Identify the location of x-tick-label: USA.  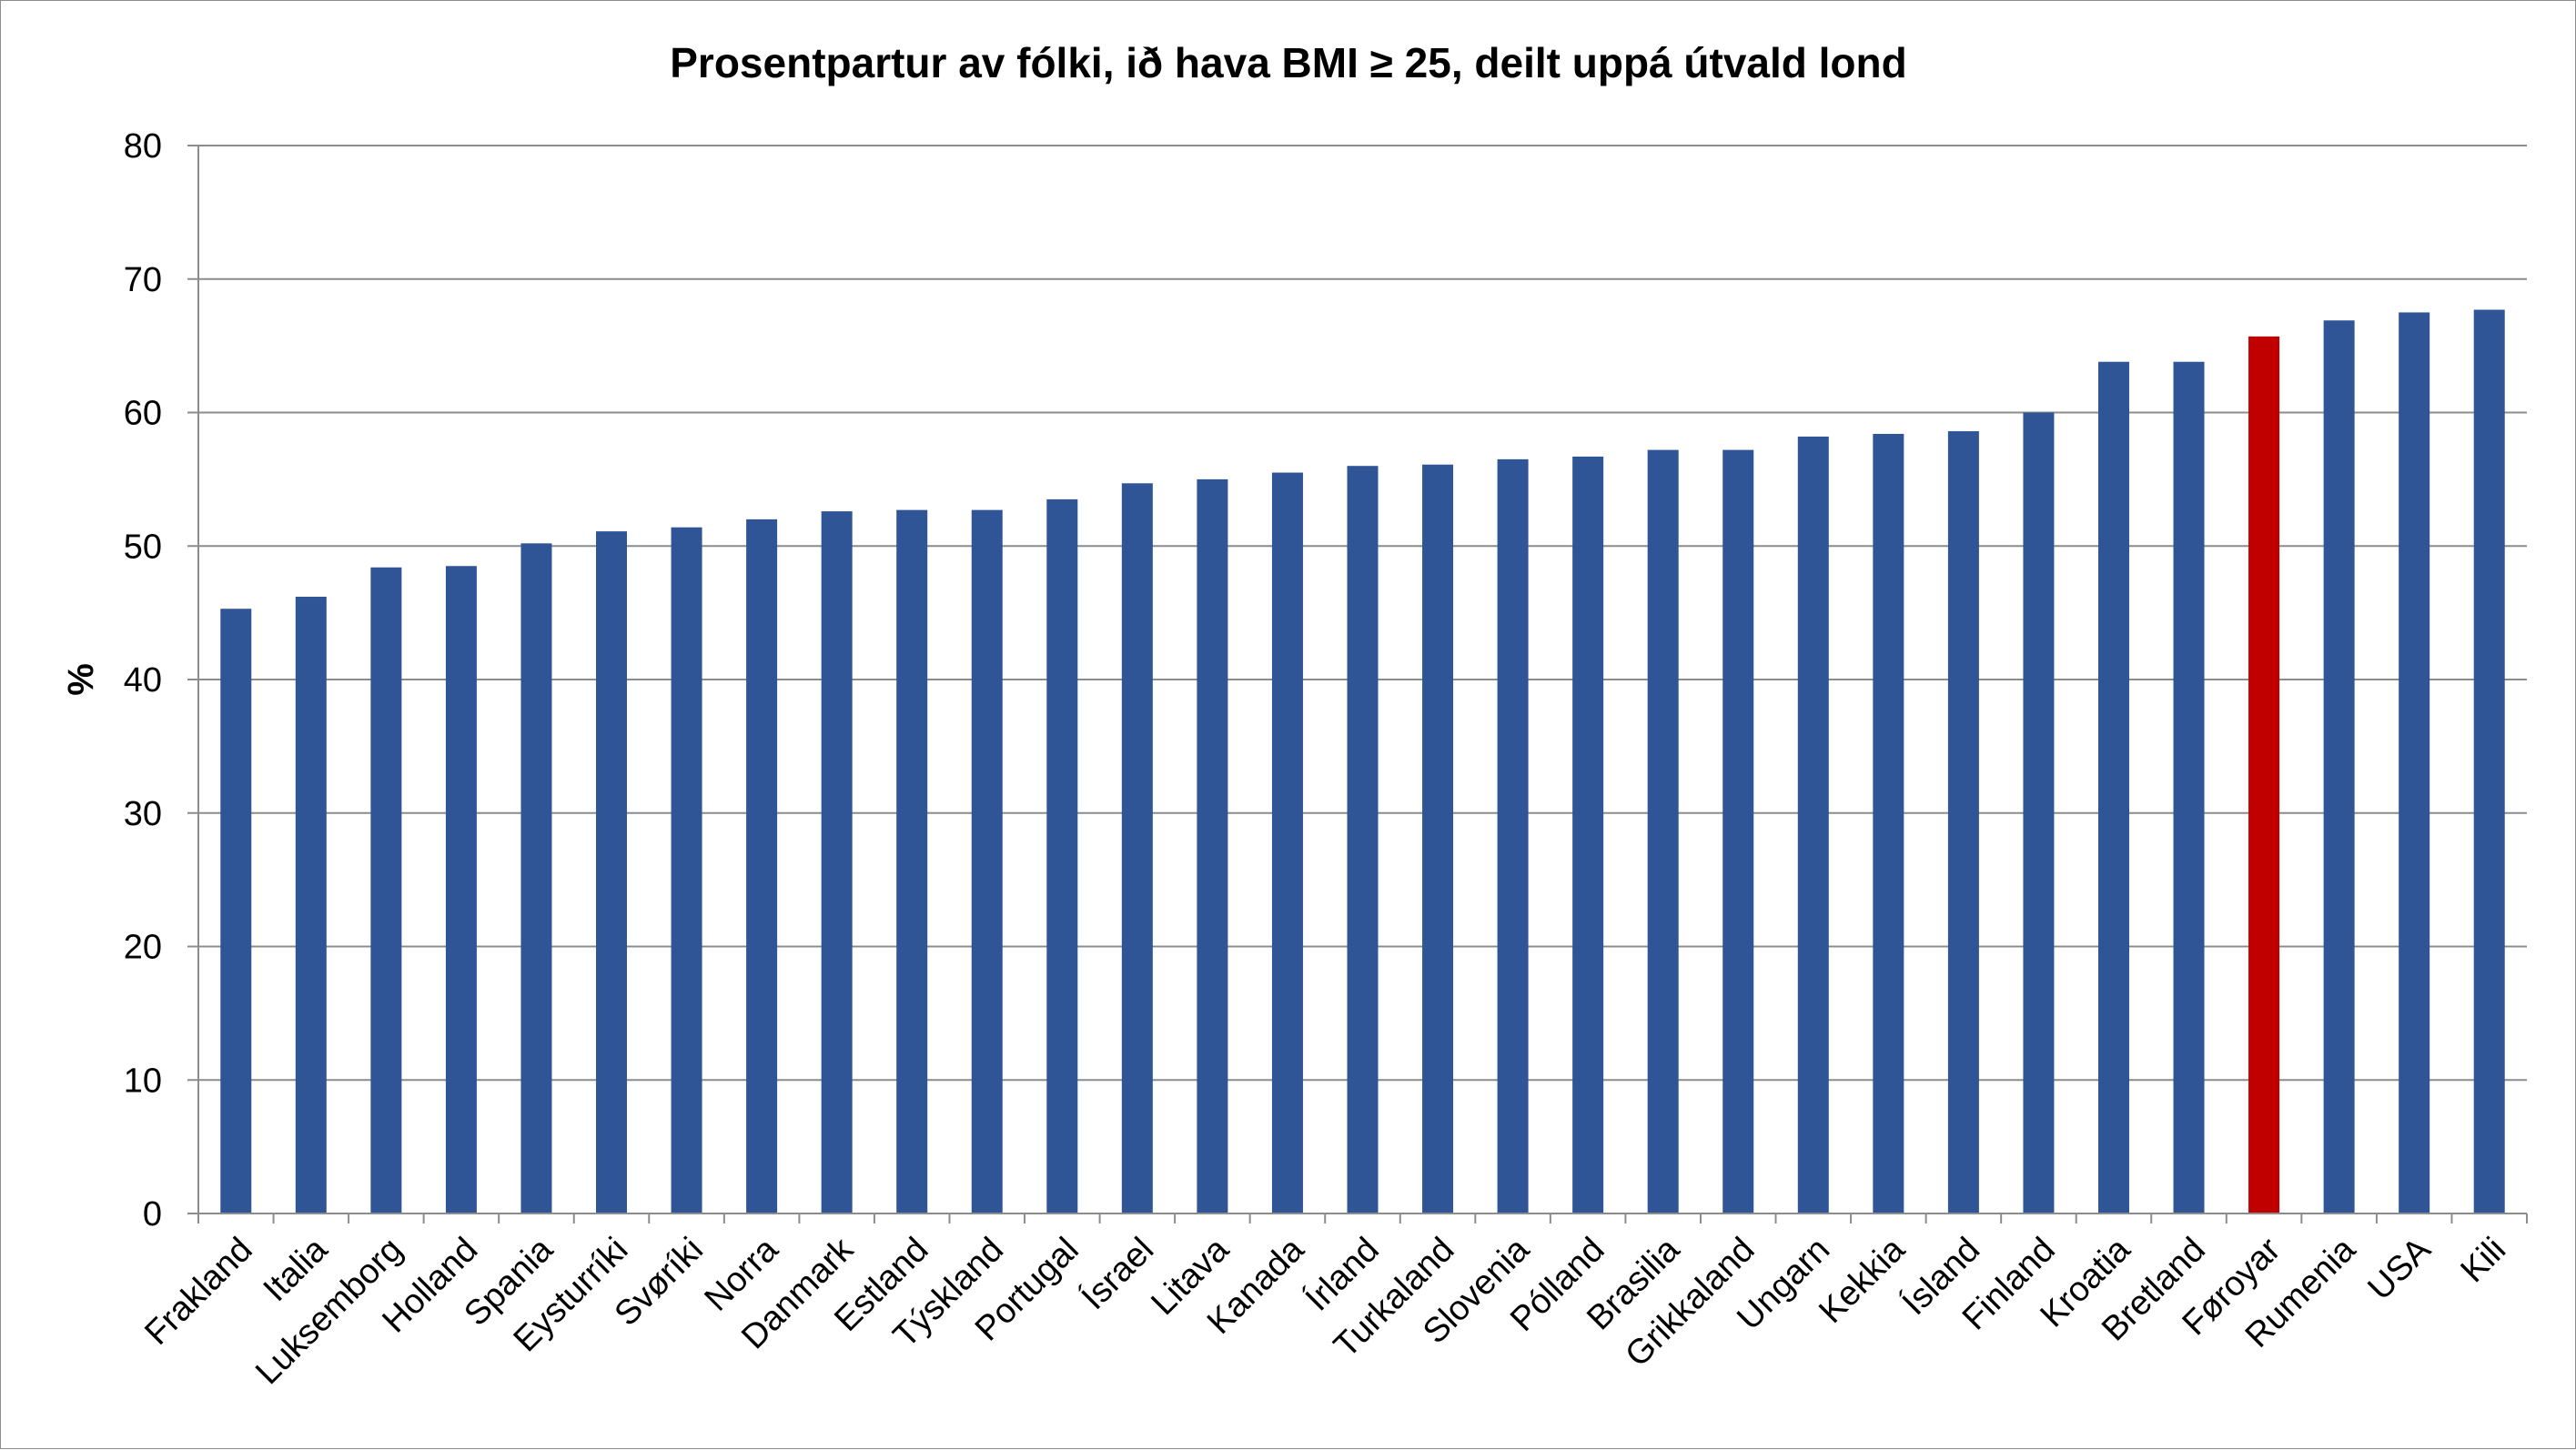
(2400, 1269).